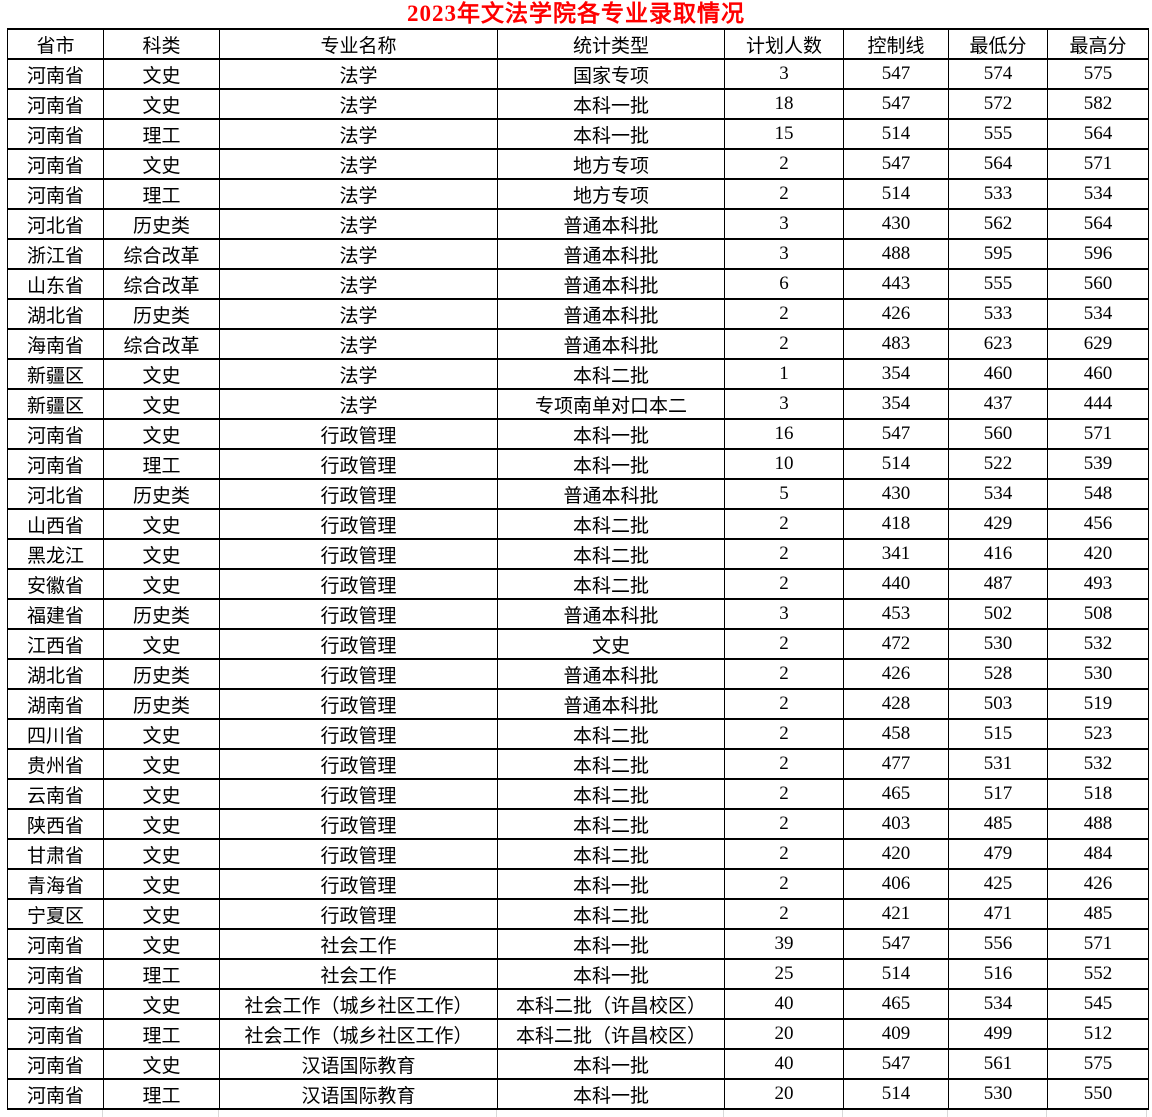  I want to click on table-cell: 湖南省, so click(55, 704).